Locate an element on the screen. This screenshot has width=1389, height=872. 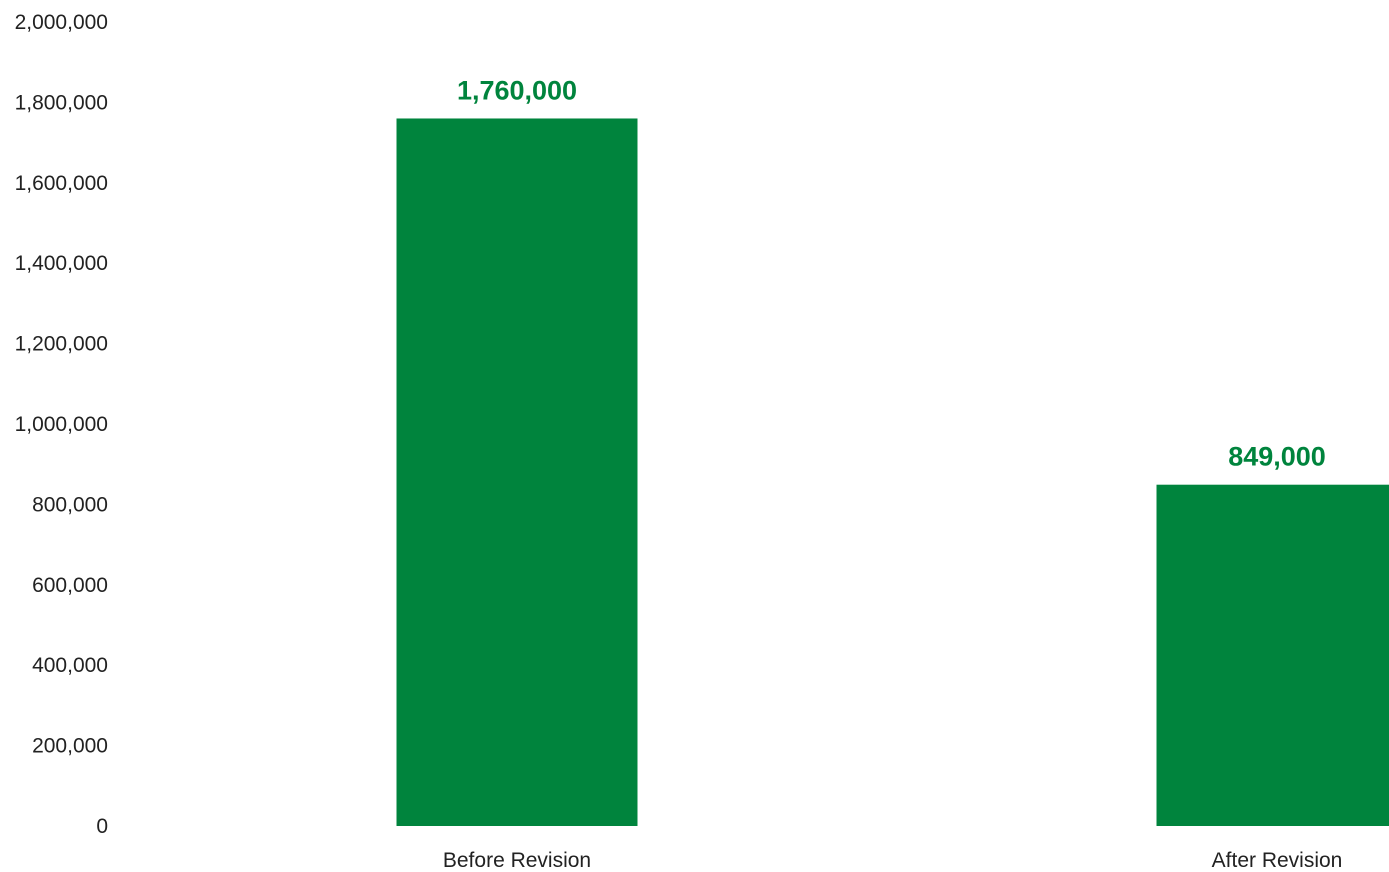
x-category-label: Before Revision is located at coordinates (517, 860).